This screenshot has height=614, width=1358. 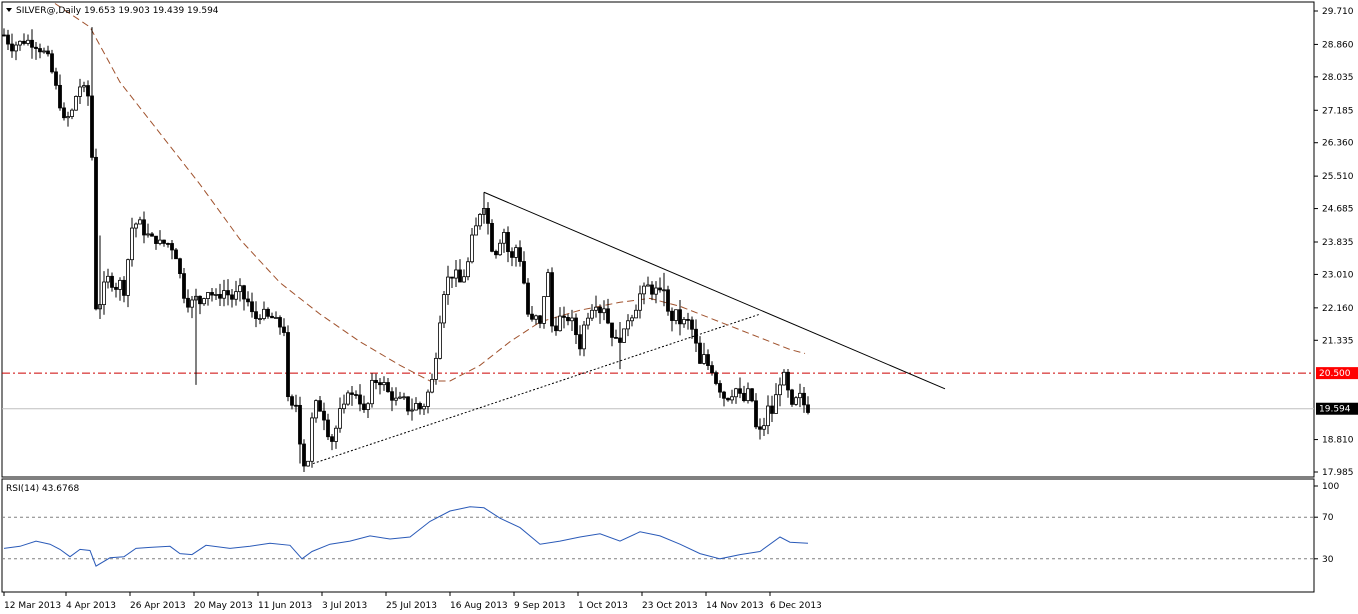 I want to click on rsi-tick-label: 30, so click(x=1328, y=560).